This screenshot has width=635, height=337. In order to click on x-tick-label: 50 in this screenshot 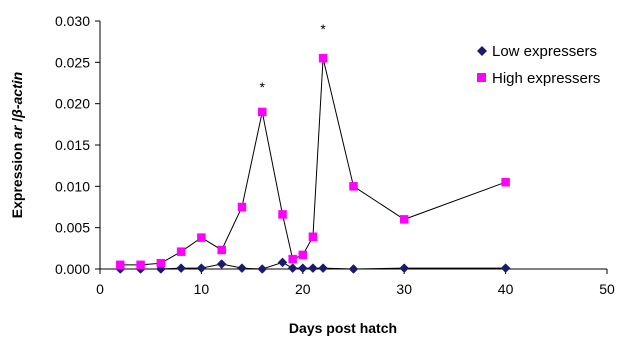, I will do `click(607, 289)`.